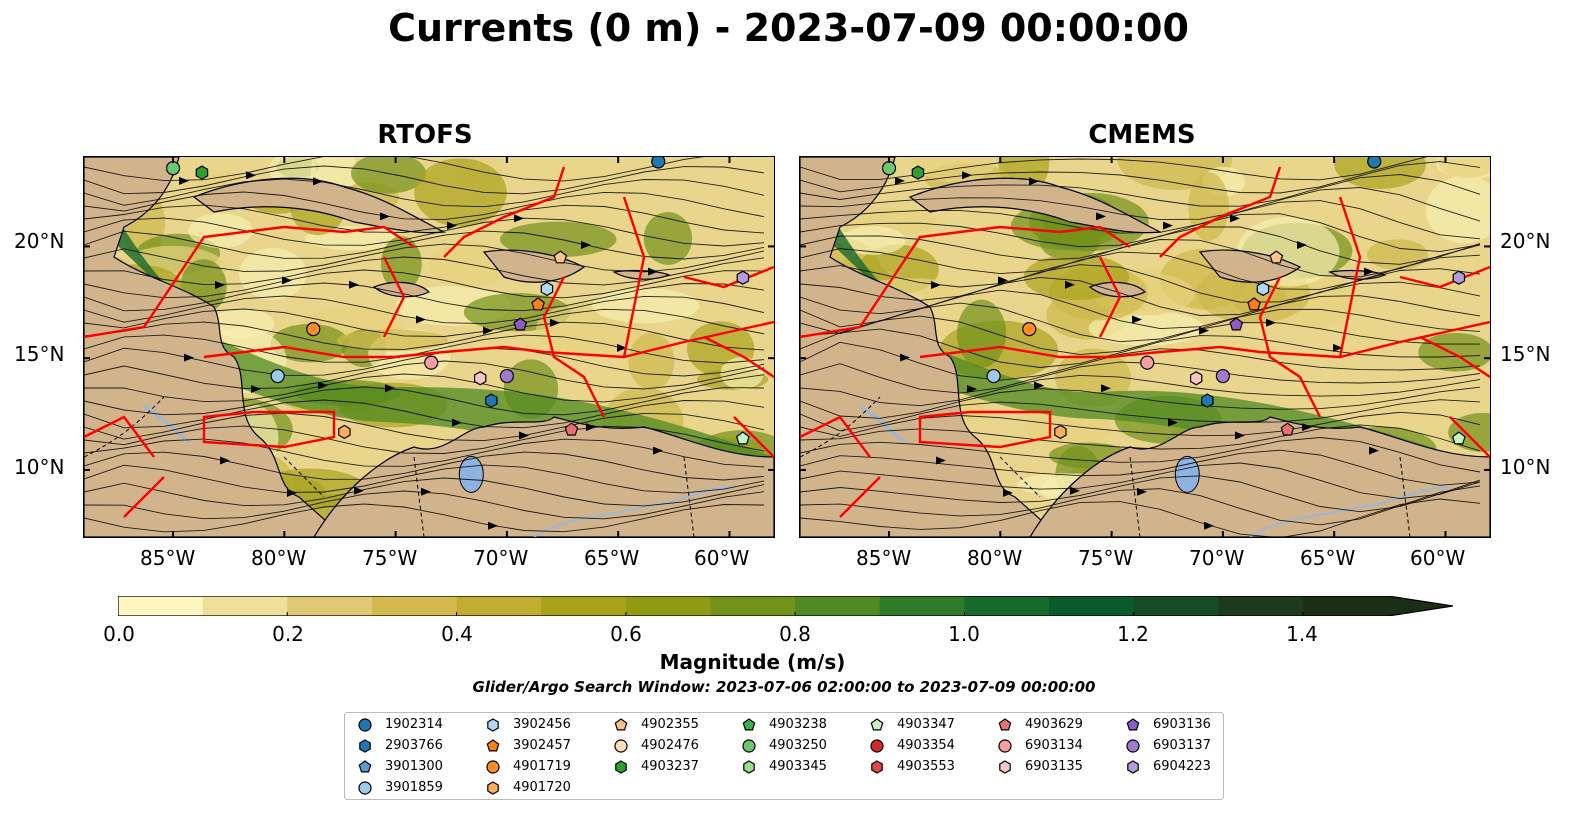 Image resolution: width=1577 pixels, height=827 pixels. Describe the element at coordinates (1350, 511) in the screenshot. I see `river` at that location.